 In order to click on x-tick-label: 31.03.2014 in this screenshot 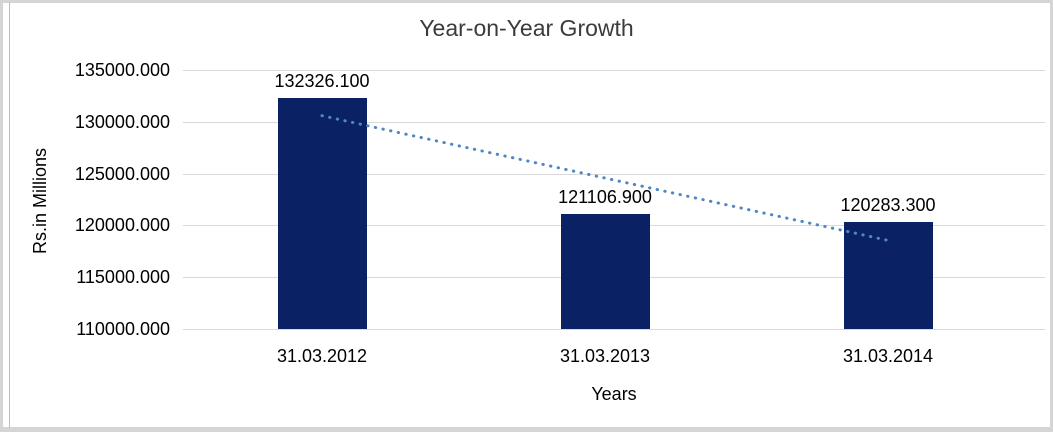, I will do `click(888, 356)`.